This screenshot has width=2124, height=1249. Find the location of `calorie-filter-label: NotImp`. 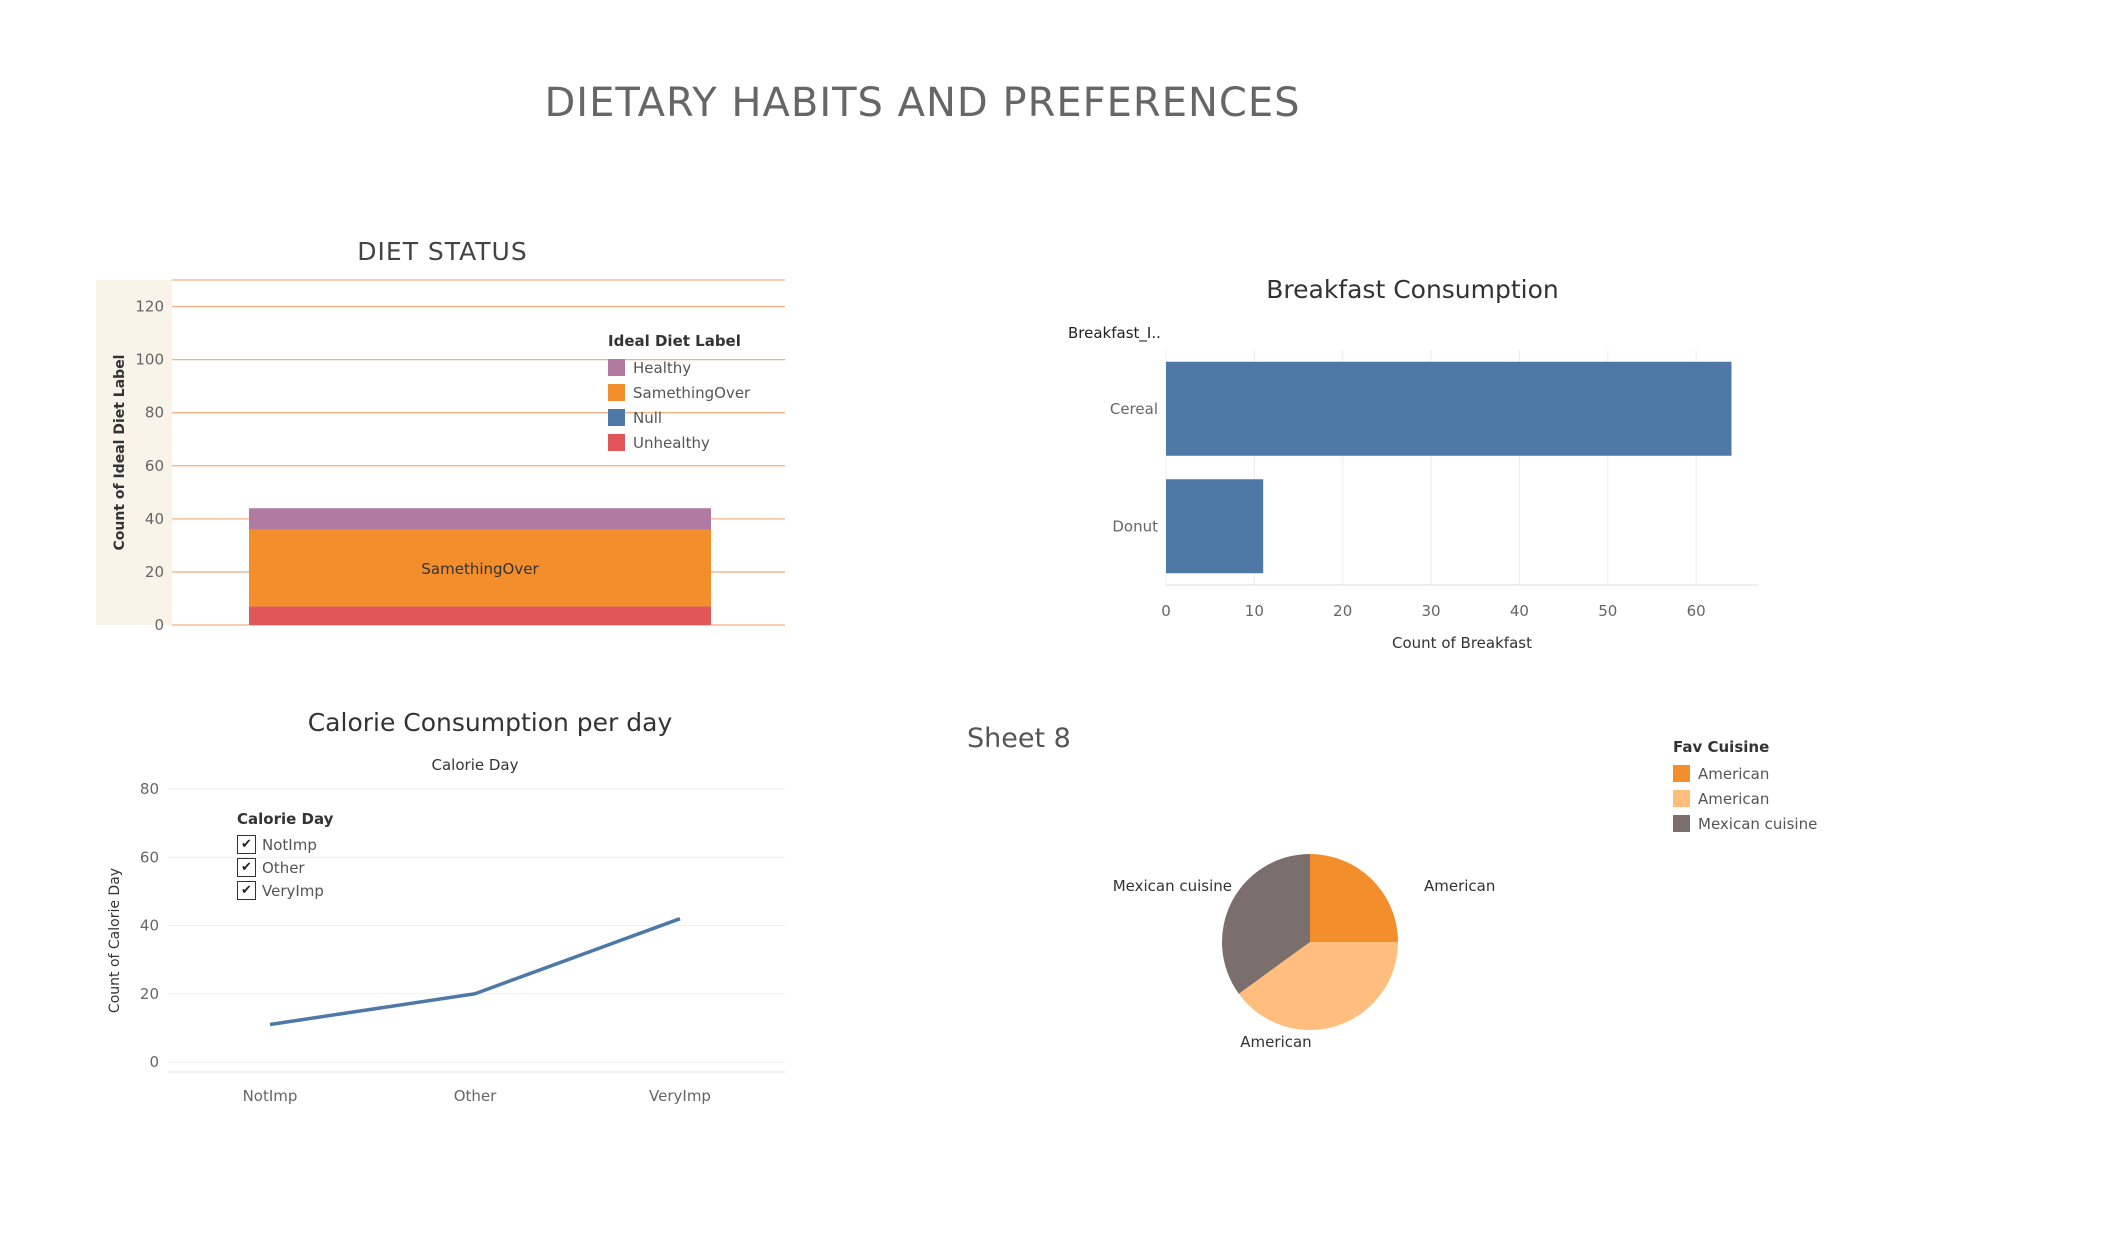

calorie-filter-label: NotImp is located at coordinates (289, 844).